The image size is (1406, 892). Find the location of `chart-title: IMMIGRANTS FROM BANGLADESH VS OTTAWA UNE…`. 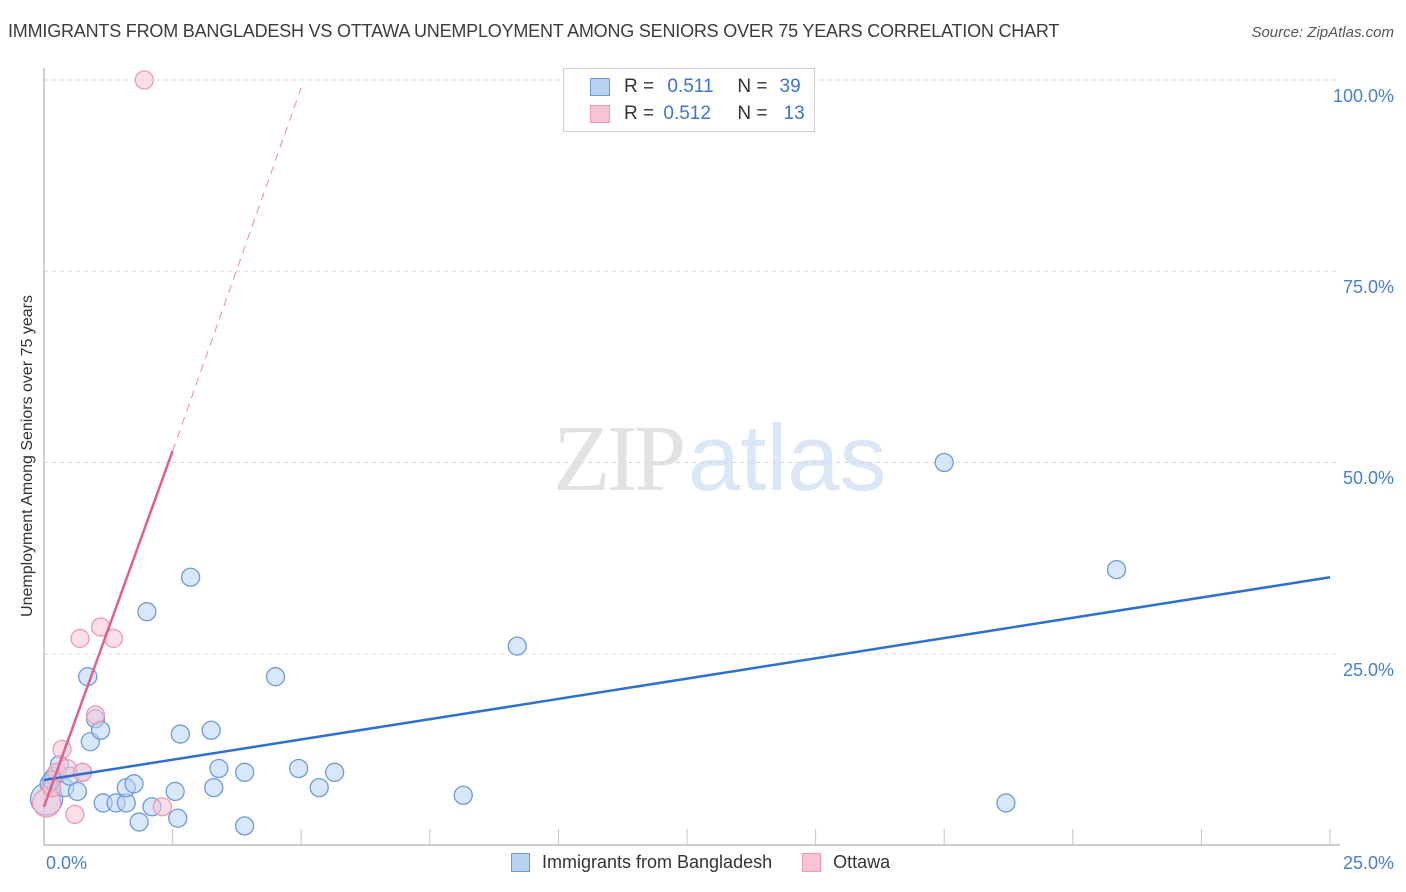

chart-title: IMMIGRANTS FROM BANGLADESH VS OTTAWA UNE… is located at coordinates (534, 31).